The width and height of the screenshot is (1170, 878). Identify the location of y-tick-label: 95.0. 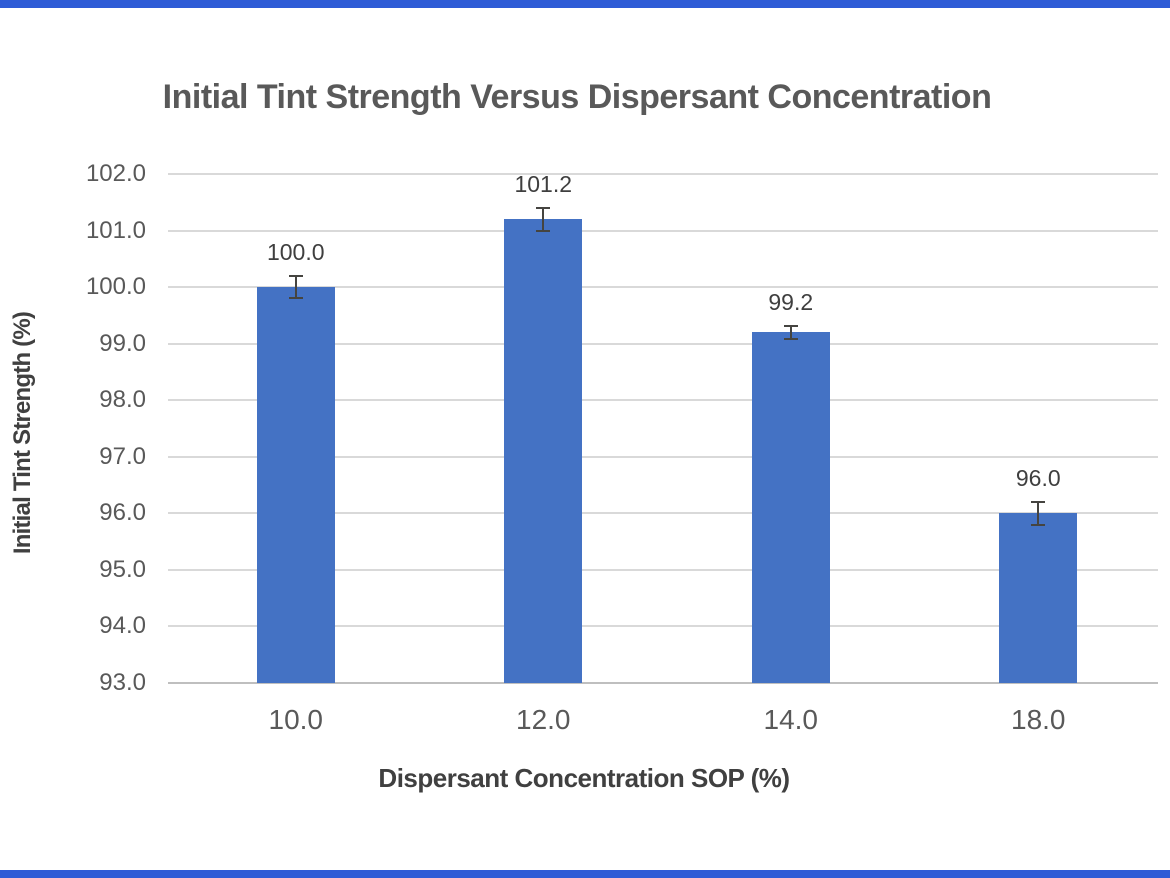
(122, 569).